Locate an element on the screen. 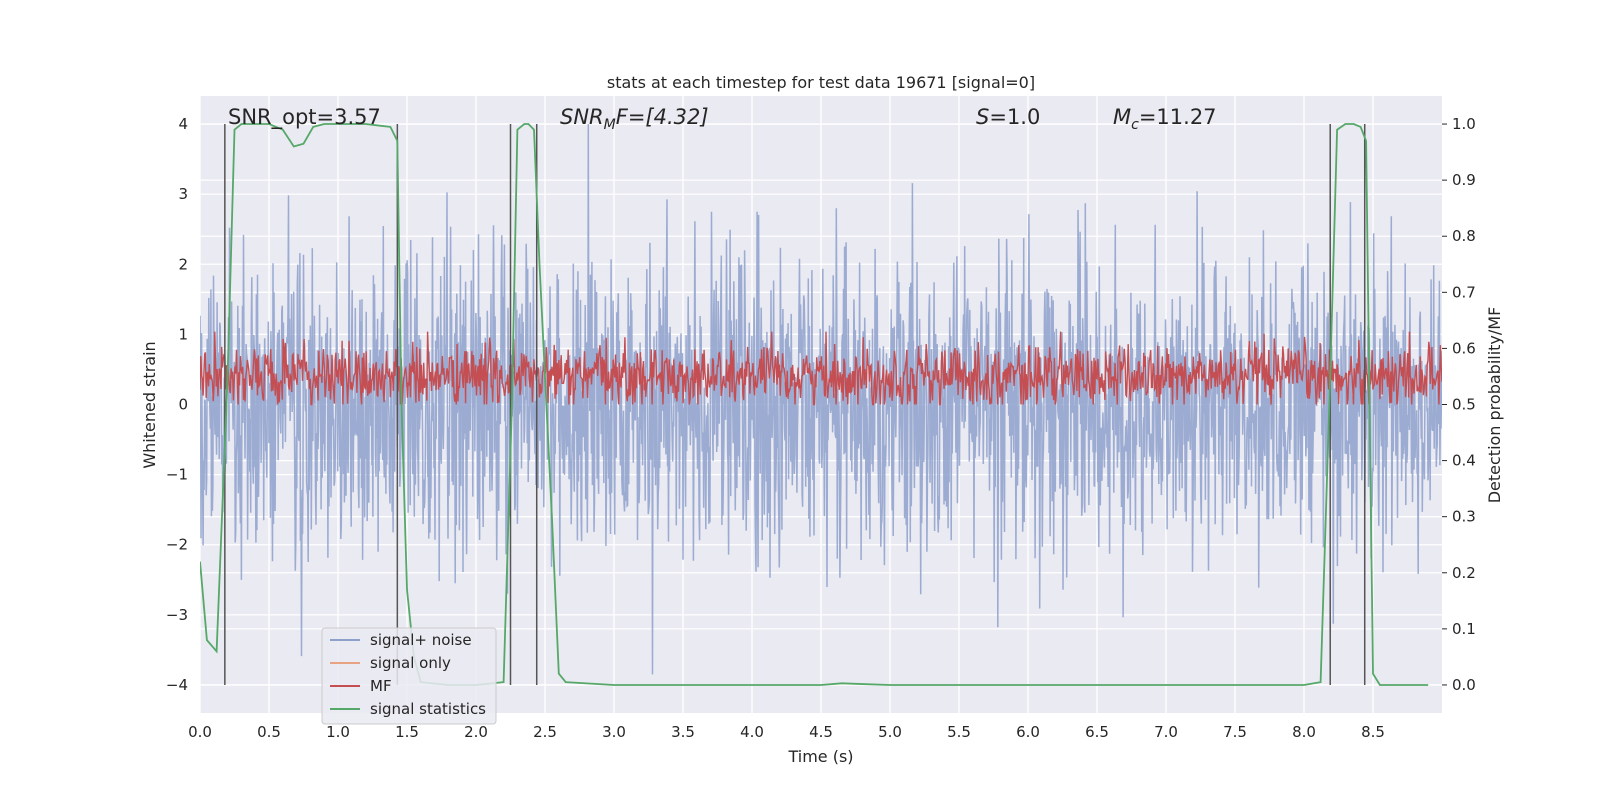 This screenshot has width=1600, height=800. y2-tick-label: 0.1 is located at coordinates (1464, 629).